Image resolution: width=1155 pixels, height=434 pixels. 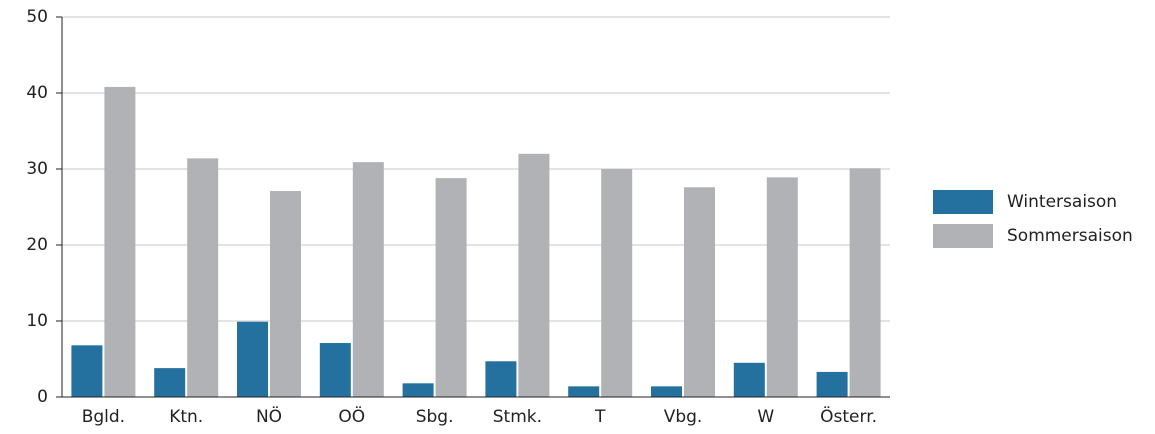 What do you see at coordinates (600, 417) in the screenshot?
I see `x-tick-label: T` at bounding box center [600, 417].